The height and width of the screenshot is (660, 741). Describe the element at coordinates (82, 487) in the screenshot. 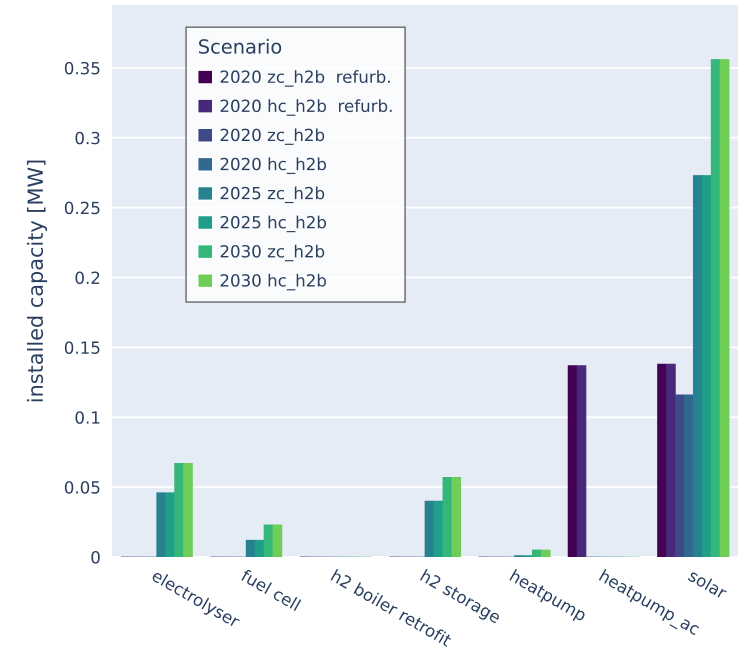

I see `y-tick-label: 0.05` at that location.